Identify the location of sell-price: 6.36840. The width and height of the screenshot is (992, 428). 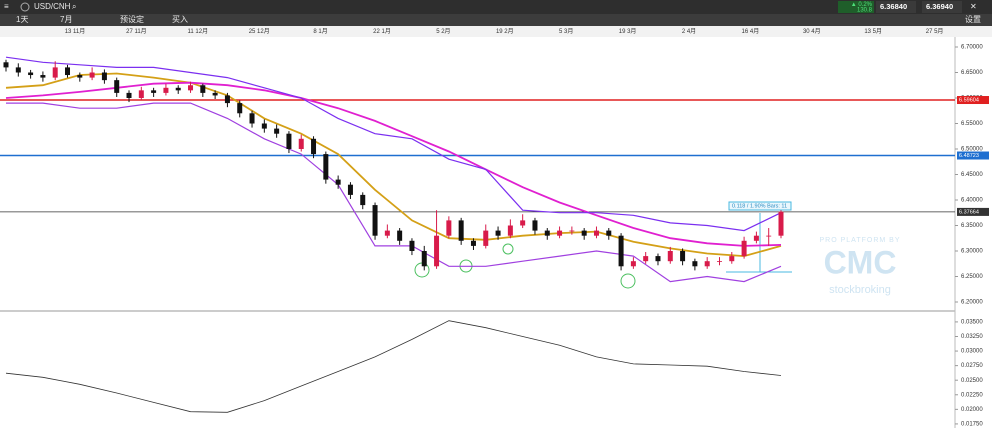
(893, 6).